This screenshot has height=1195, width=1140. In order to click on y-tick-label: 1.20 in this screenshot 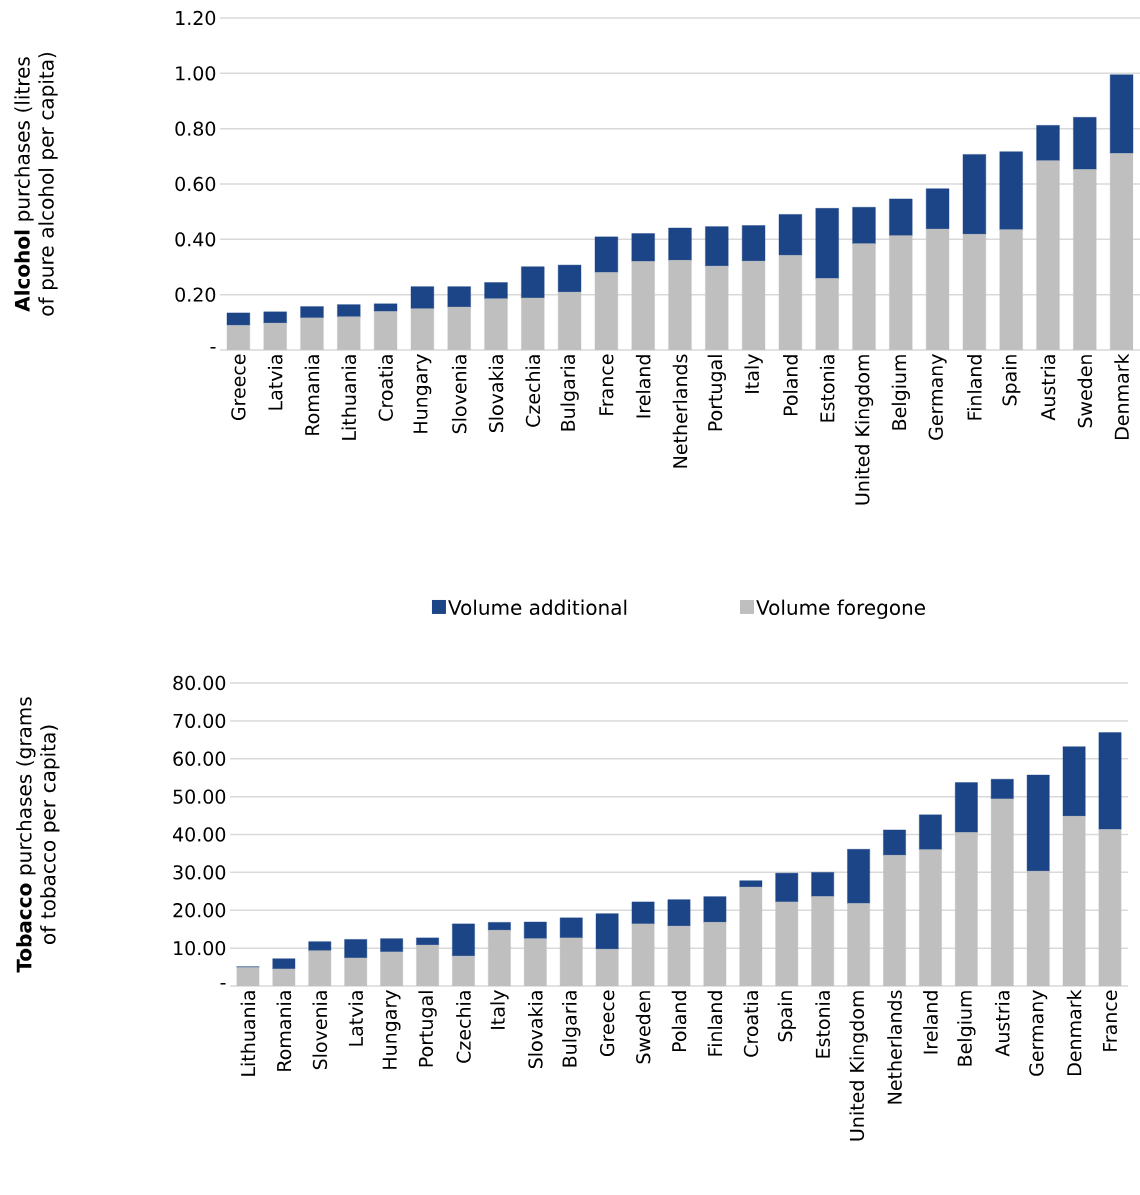, I will do `click(196, 18)`.